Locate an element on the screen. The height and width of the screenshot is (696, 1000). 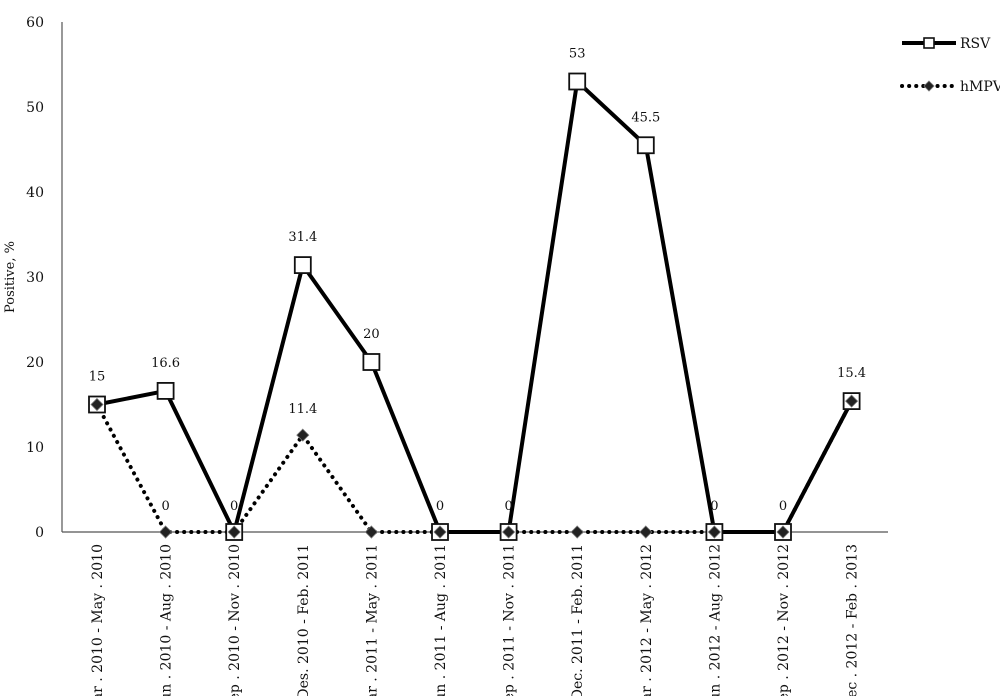
legend-marker-hmpv is located at coordinates (929, 86).